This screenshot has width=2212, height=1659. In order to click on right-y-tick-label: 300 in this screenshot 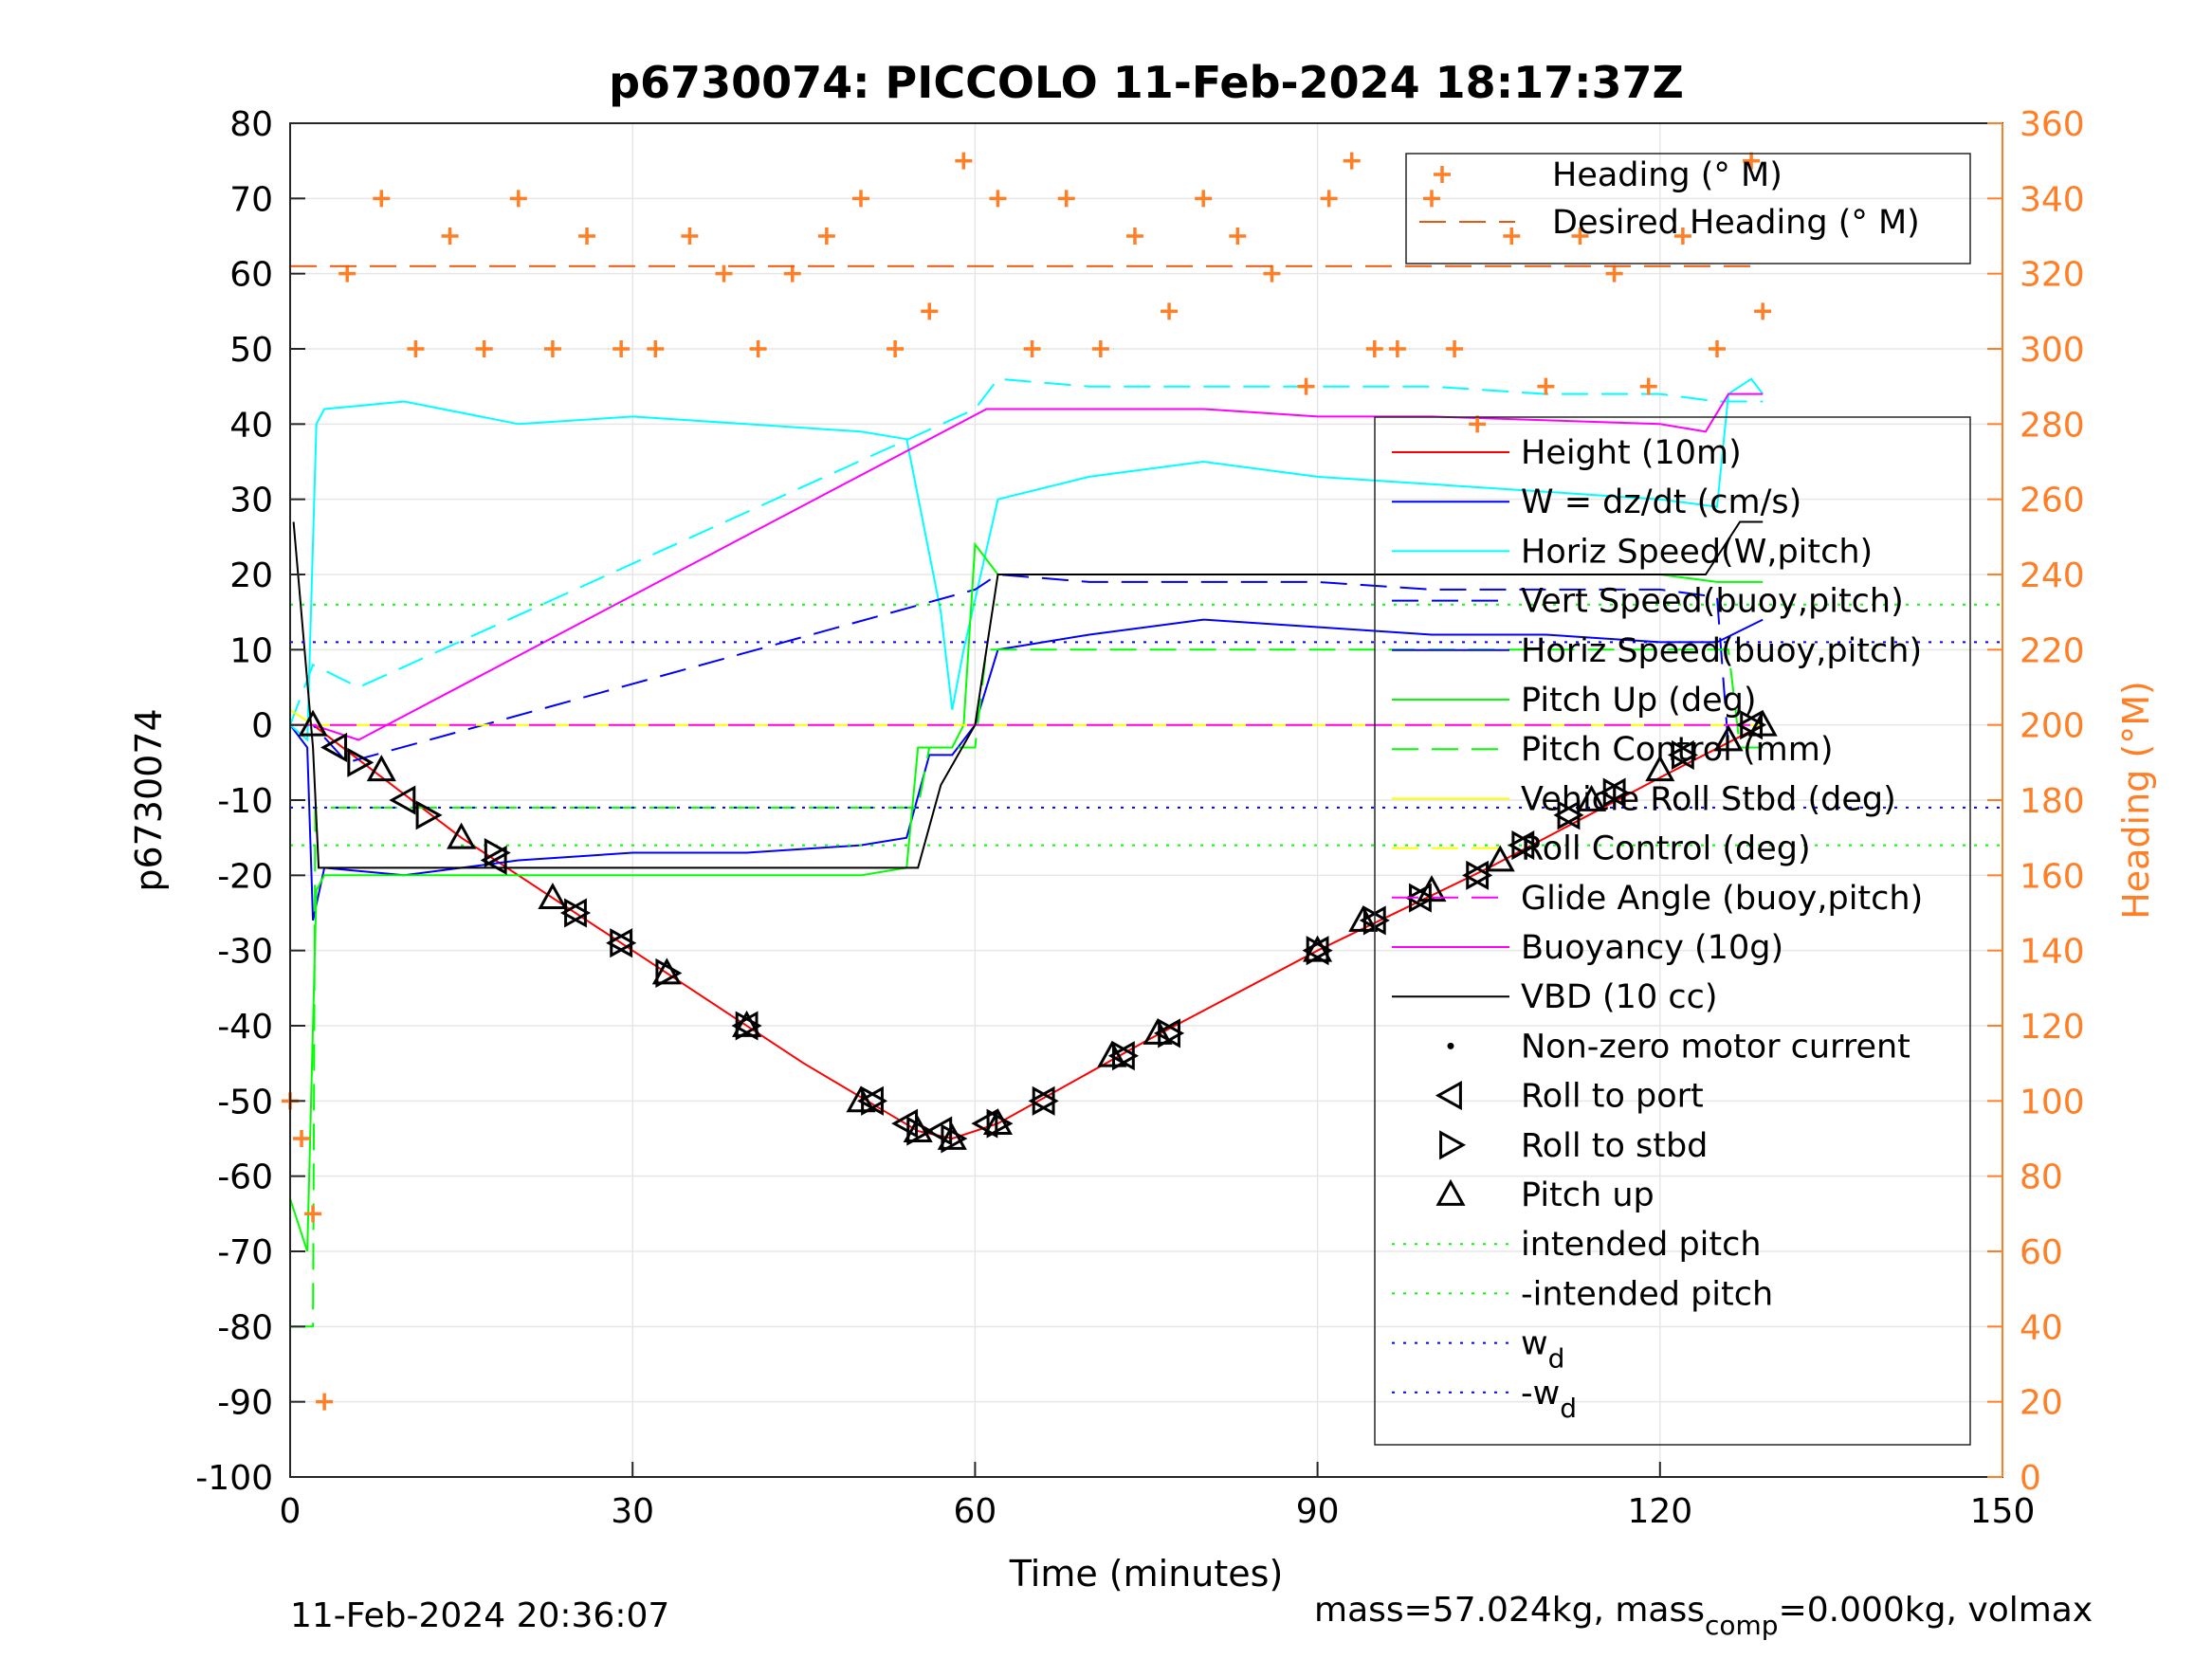, I will do `click(2052, 350)`.